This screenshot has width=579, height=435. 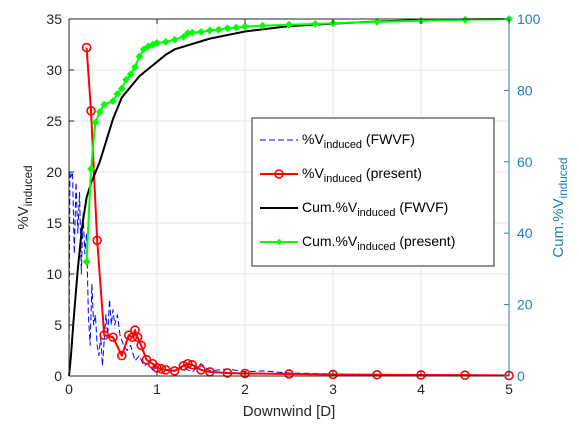 I want to click on y-left-tick-label: 0, so click(x=58, y=376).